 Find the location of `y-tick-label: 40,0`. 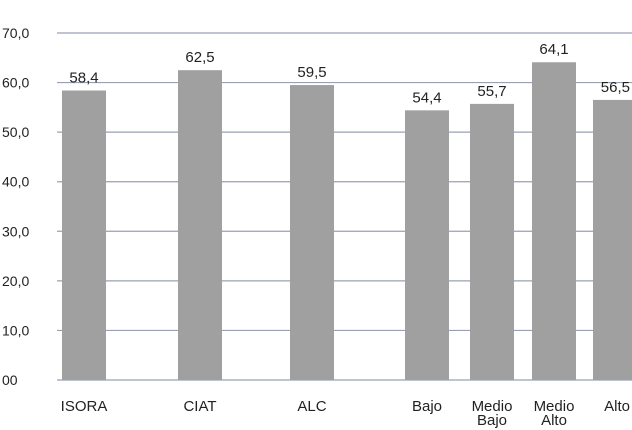

y-tick-label: 40,0 is located at coordinates (15, 182).